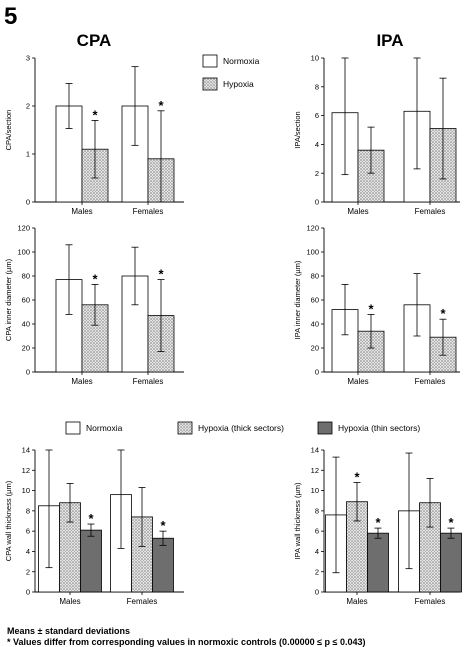  Describe the element at coordinates (297, 129) in the screenshot. I see `y-axis-label: IPA/section` at that location.